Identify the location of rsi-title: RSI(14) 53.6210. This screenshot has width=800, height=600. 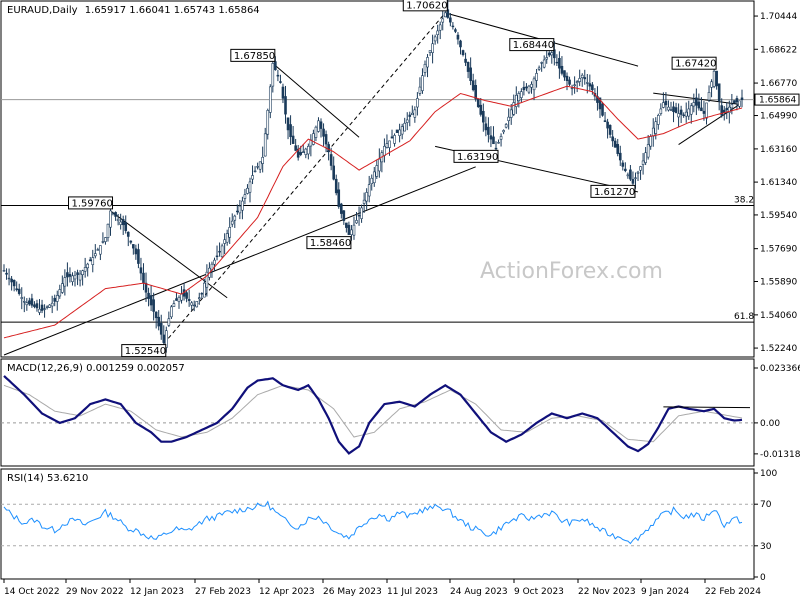
(47, 478).